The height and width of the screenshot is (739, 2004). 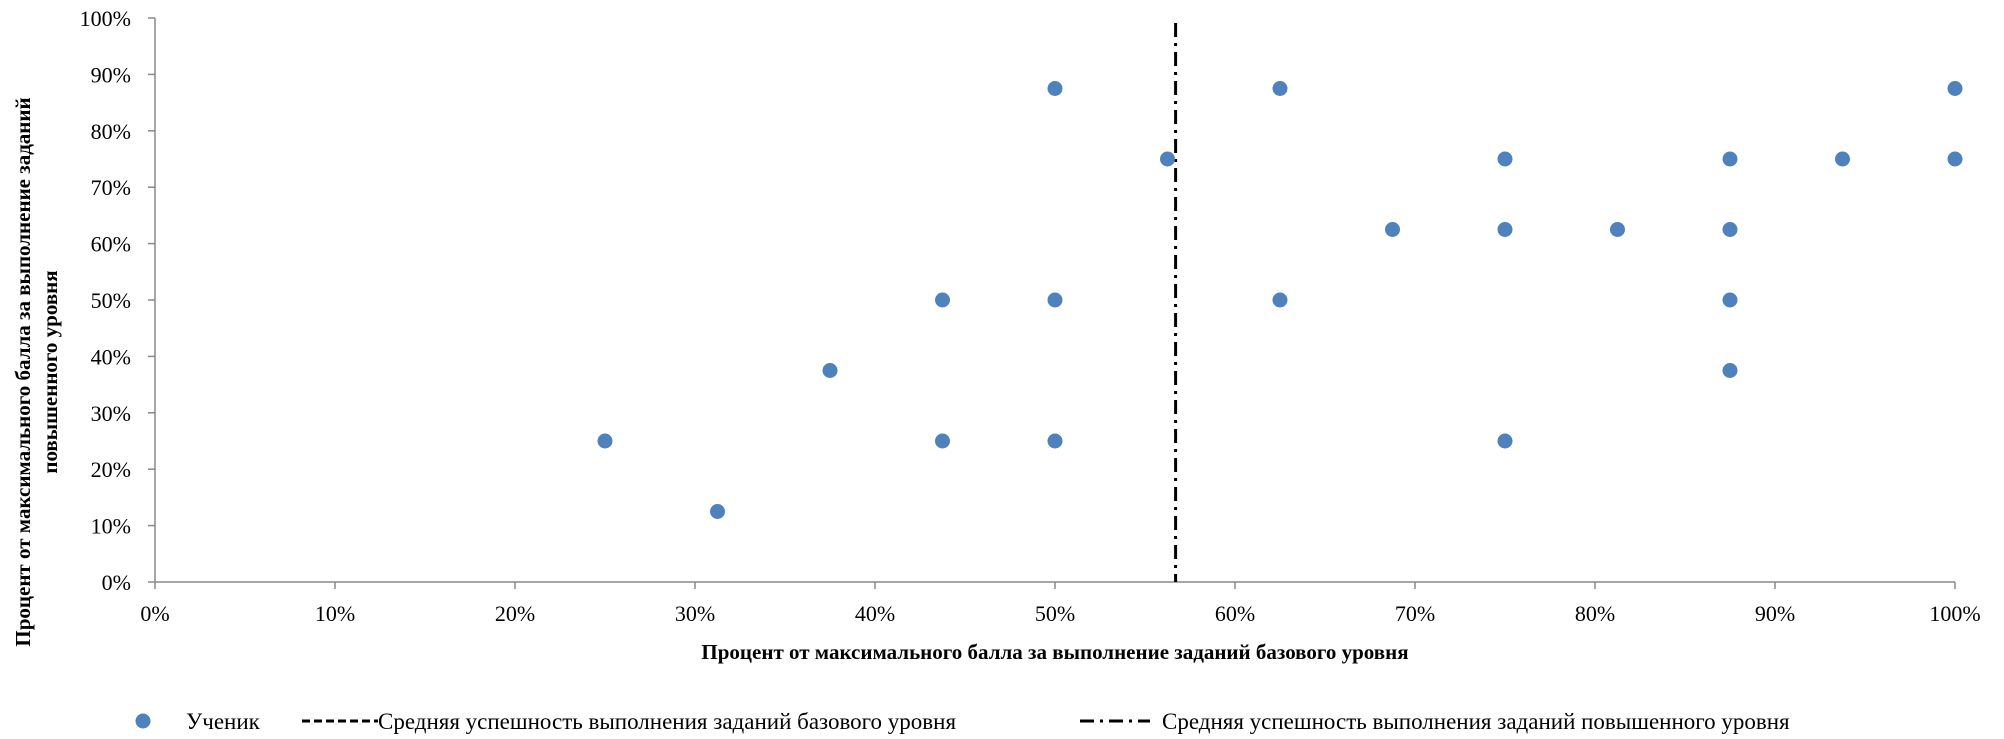 What do you see at coordinates (695, 613) in the screenshot?
I see `x-tick-label: 30%` at bounding box center [695, 613].